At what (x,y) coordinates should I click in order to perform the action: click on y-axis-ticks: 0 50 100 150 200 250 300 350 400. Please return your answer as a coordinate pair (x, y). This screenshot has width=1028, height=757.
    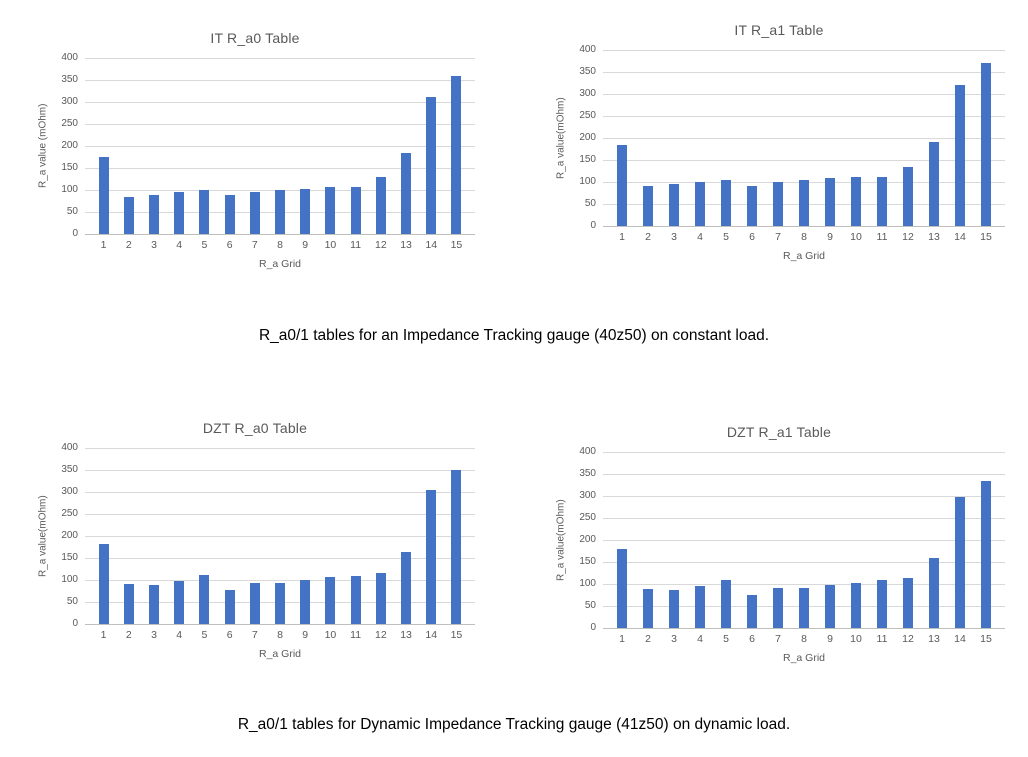
    Looking at the image, I should click on (68, 145).